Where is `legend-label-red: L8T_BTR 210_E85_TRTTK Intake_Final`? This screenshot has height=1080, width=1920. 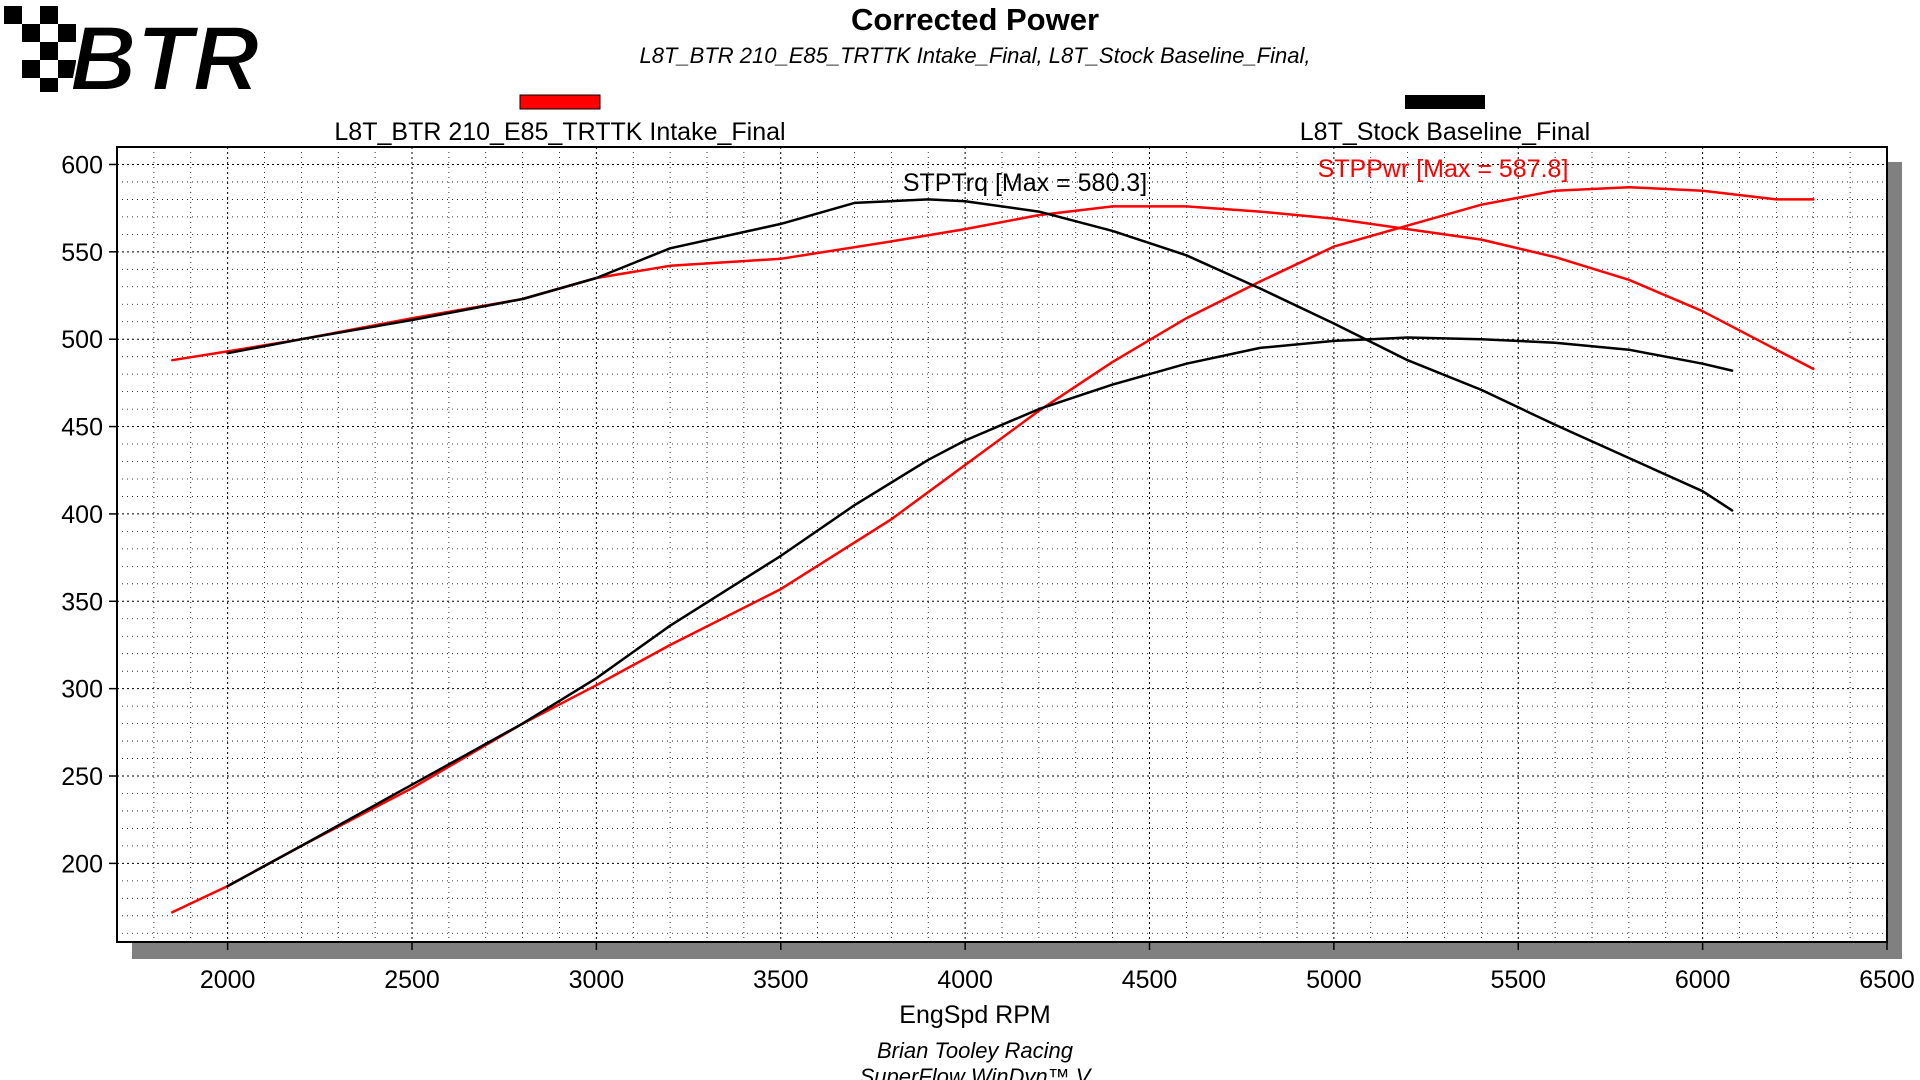 legend-label-red: L8T_BTR 210_E85_TRTTK Intake_Final is located at coordinates (559, 132).